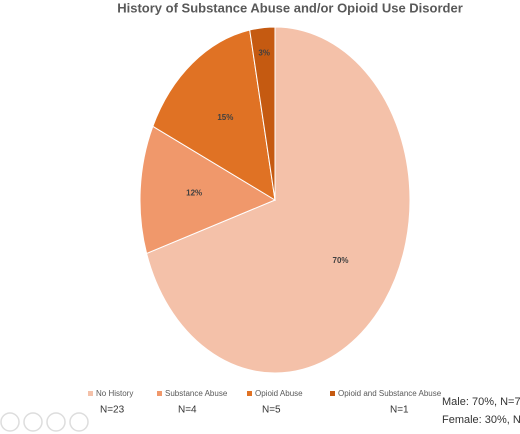 Image resolution: width=520 pixels, height=434 pixels. I want to click on legend-label: Opioid and Substance Abuse, so click(390, 393).